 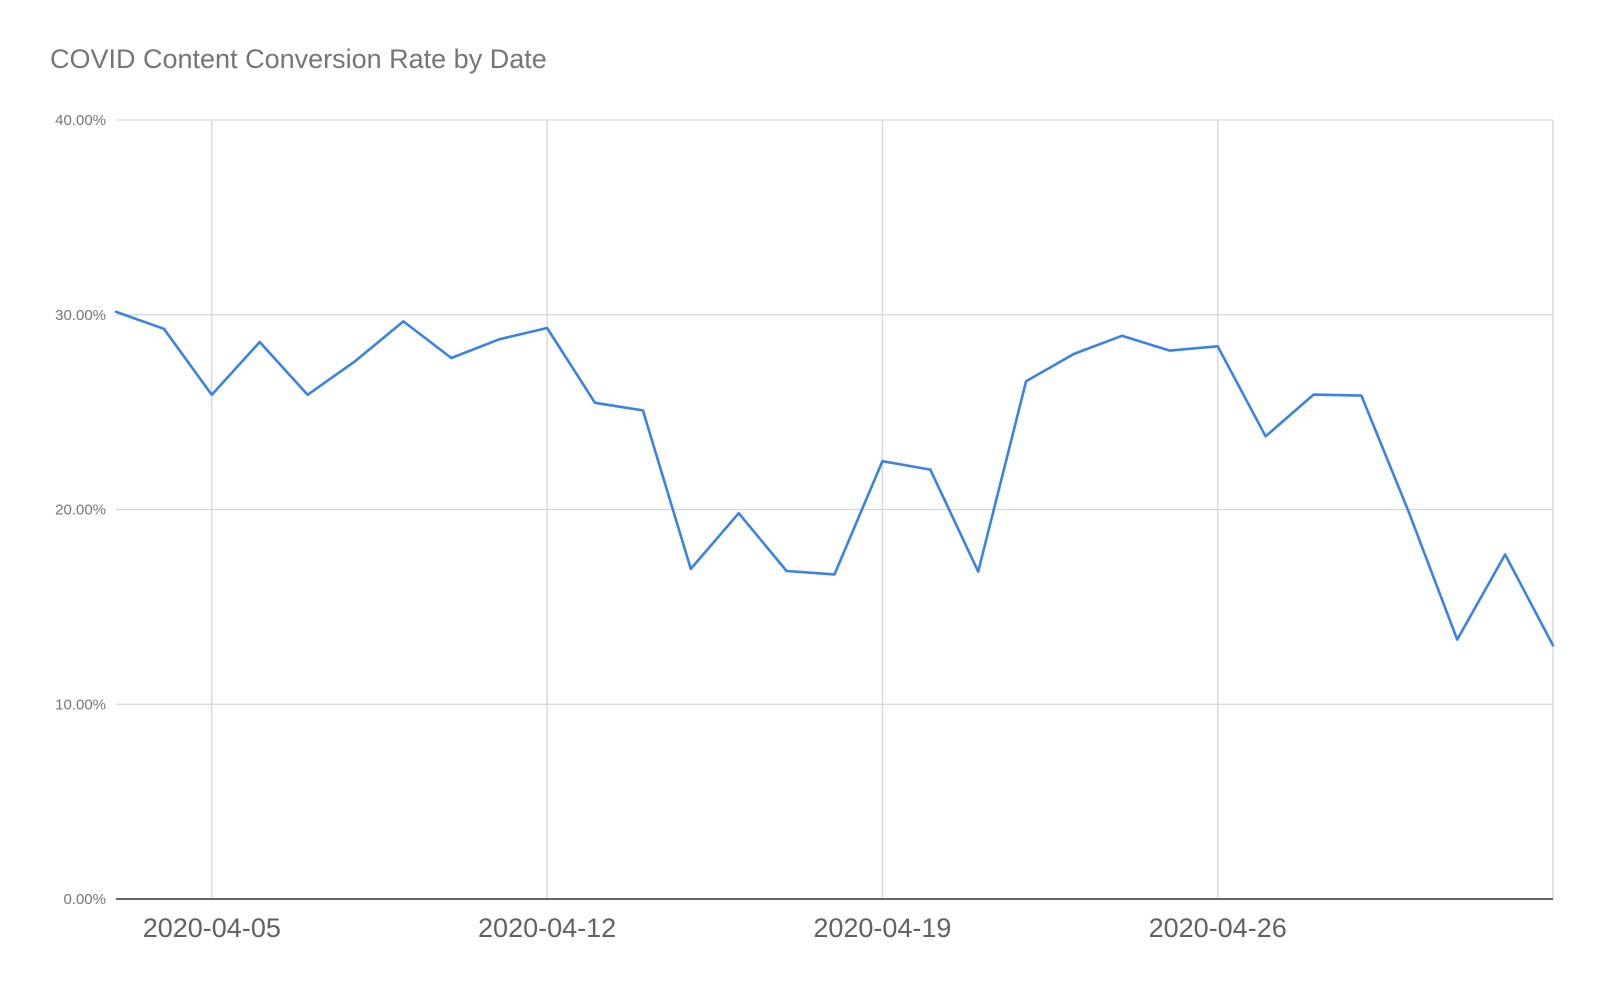 I want to click on y-tick-label: 10.00%, so click(x=80, y=704).